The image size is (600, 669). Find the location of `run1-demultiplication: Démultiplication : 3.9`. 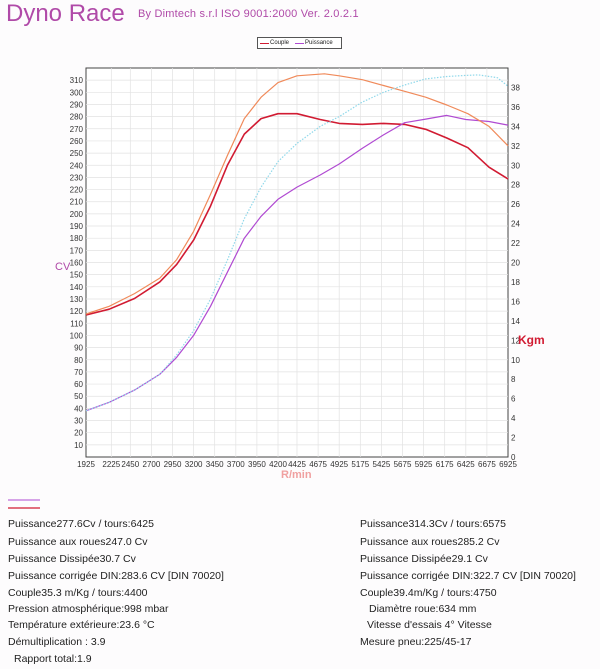

run1-demultiplication: Démultiplication : 3.9 is located at coordinates (57, 642).